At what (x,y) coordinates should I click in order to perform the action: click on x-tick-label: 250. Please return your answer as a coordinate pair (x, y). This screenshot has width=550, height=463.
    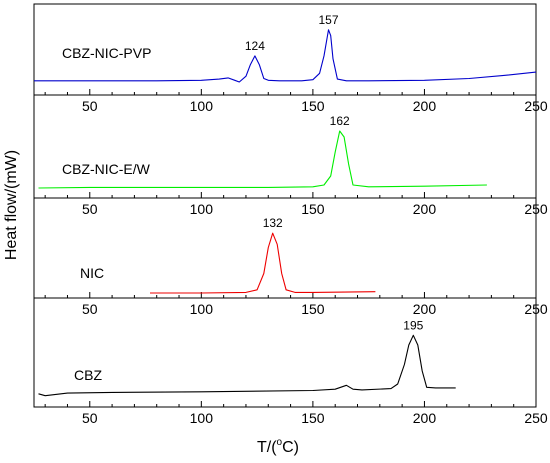
    Looking at the image, I should click on (536, 418).